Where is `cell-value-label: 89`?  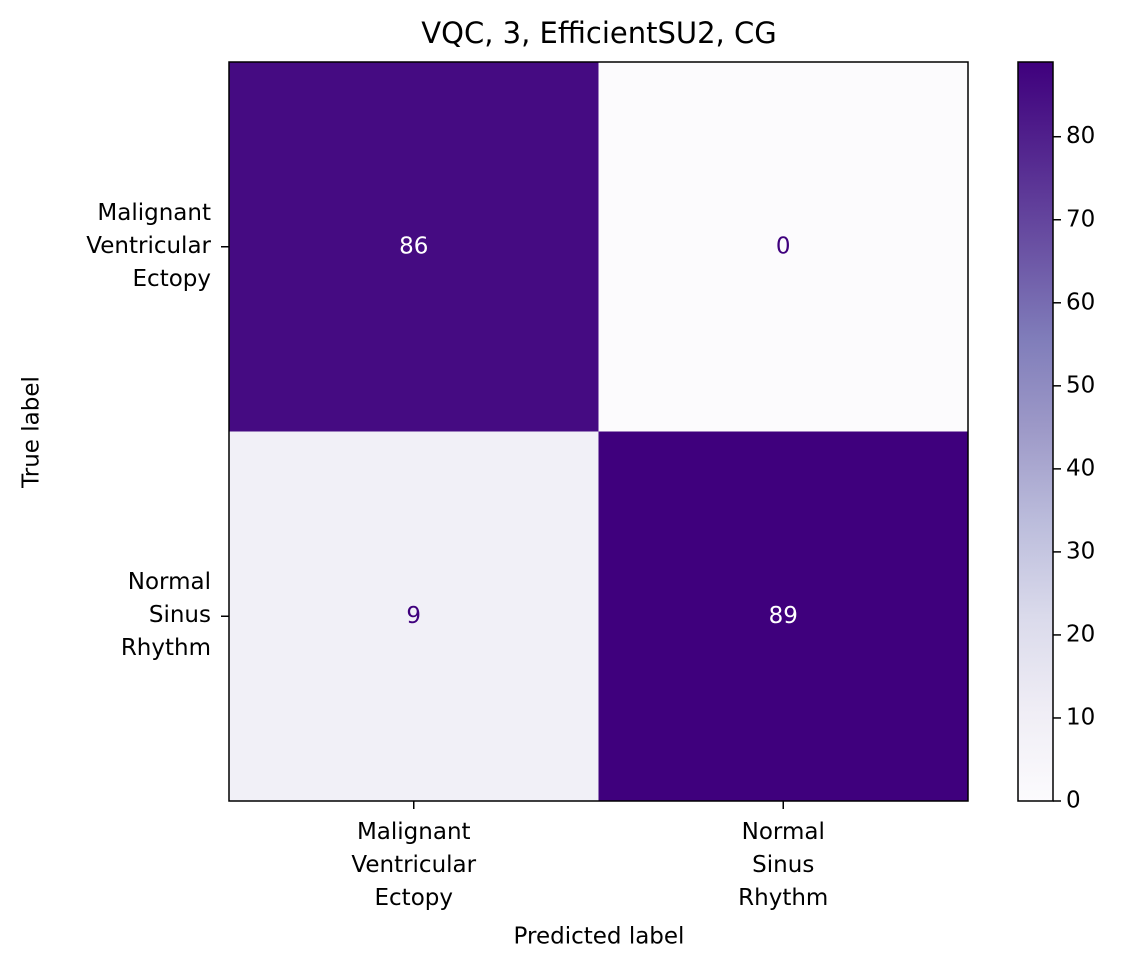 cell-value-label: 89 is located at coordinates (783, 616).